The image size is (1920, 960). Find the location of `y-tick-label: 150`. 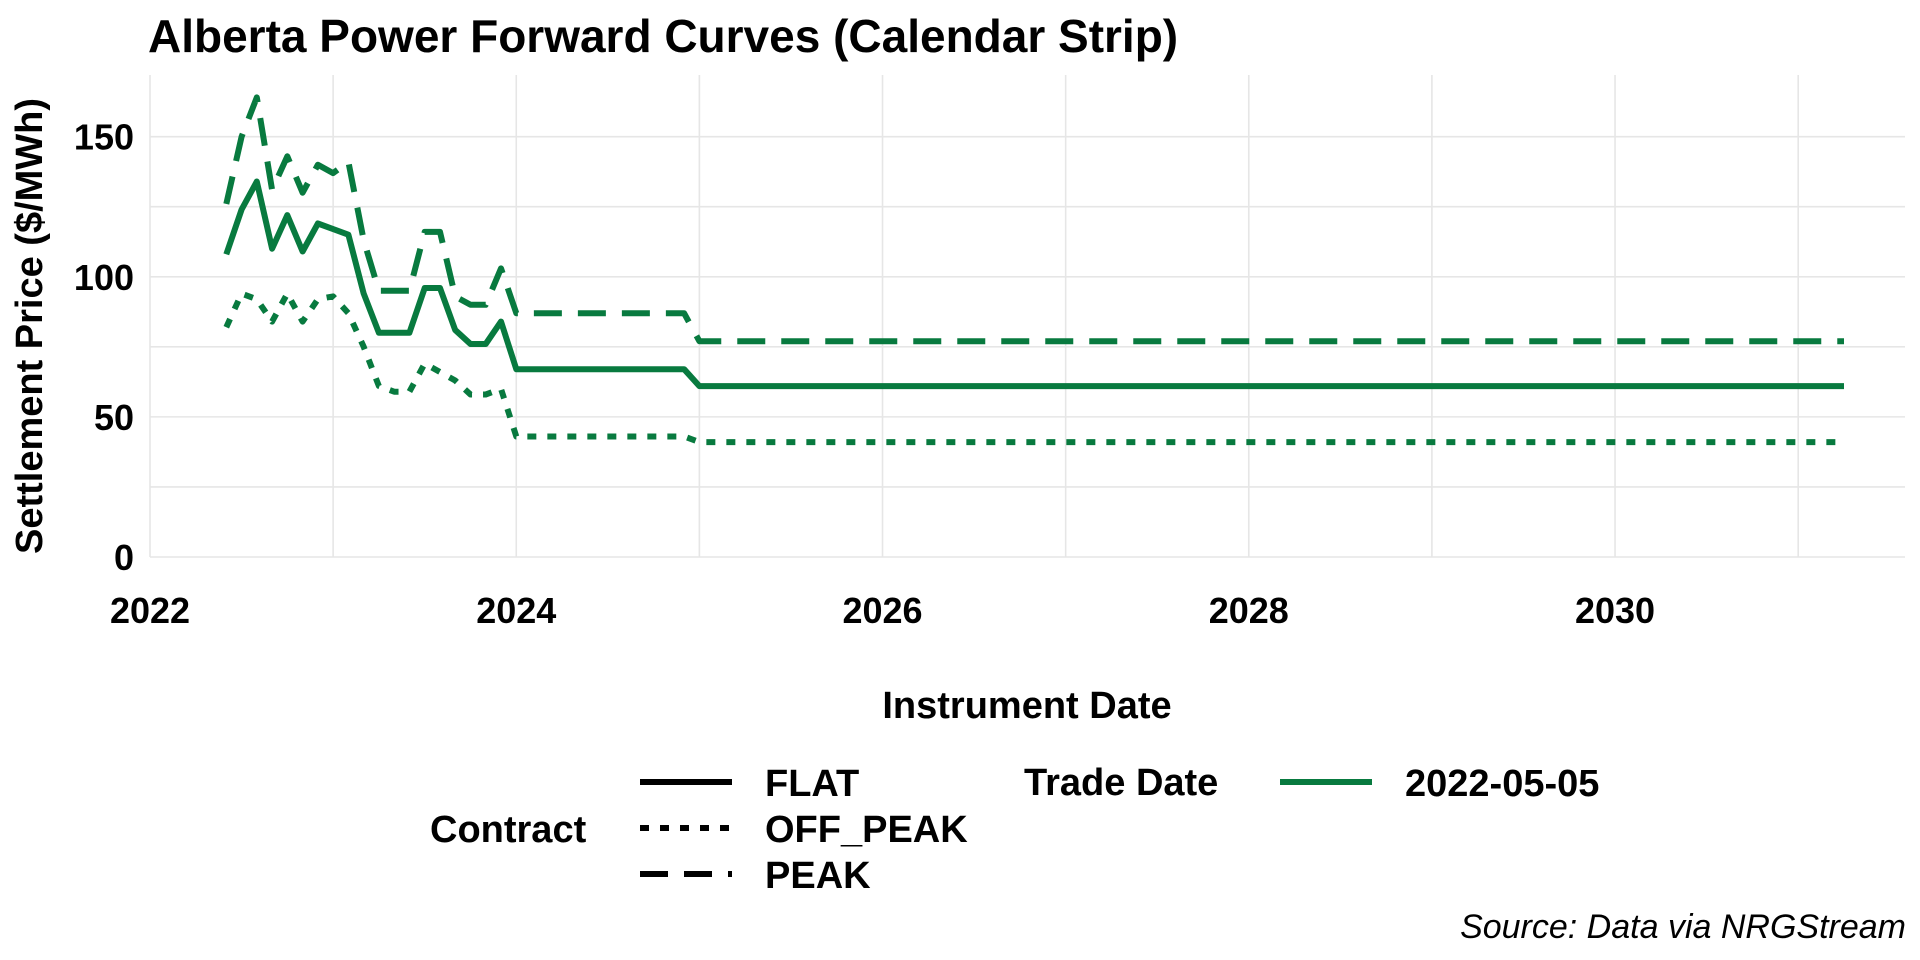

y-tick-label: 150 is located at coordinates (104, 137).